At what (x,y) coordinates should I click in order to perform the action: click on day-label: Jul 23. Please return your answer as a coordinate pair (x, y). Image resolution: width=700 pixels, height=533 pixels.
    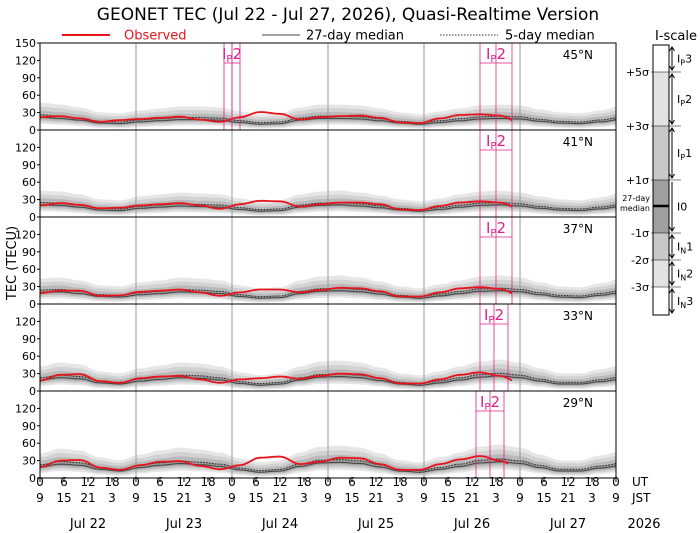
    Looking at the image, I should click on (183, 524).